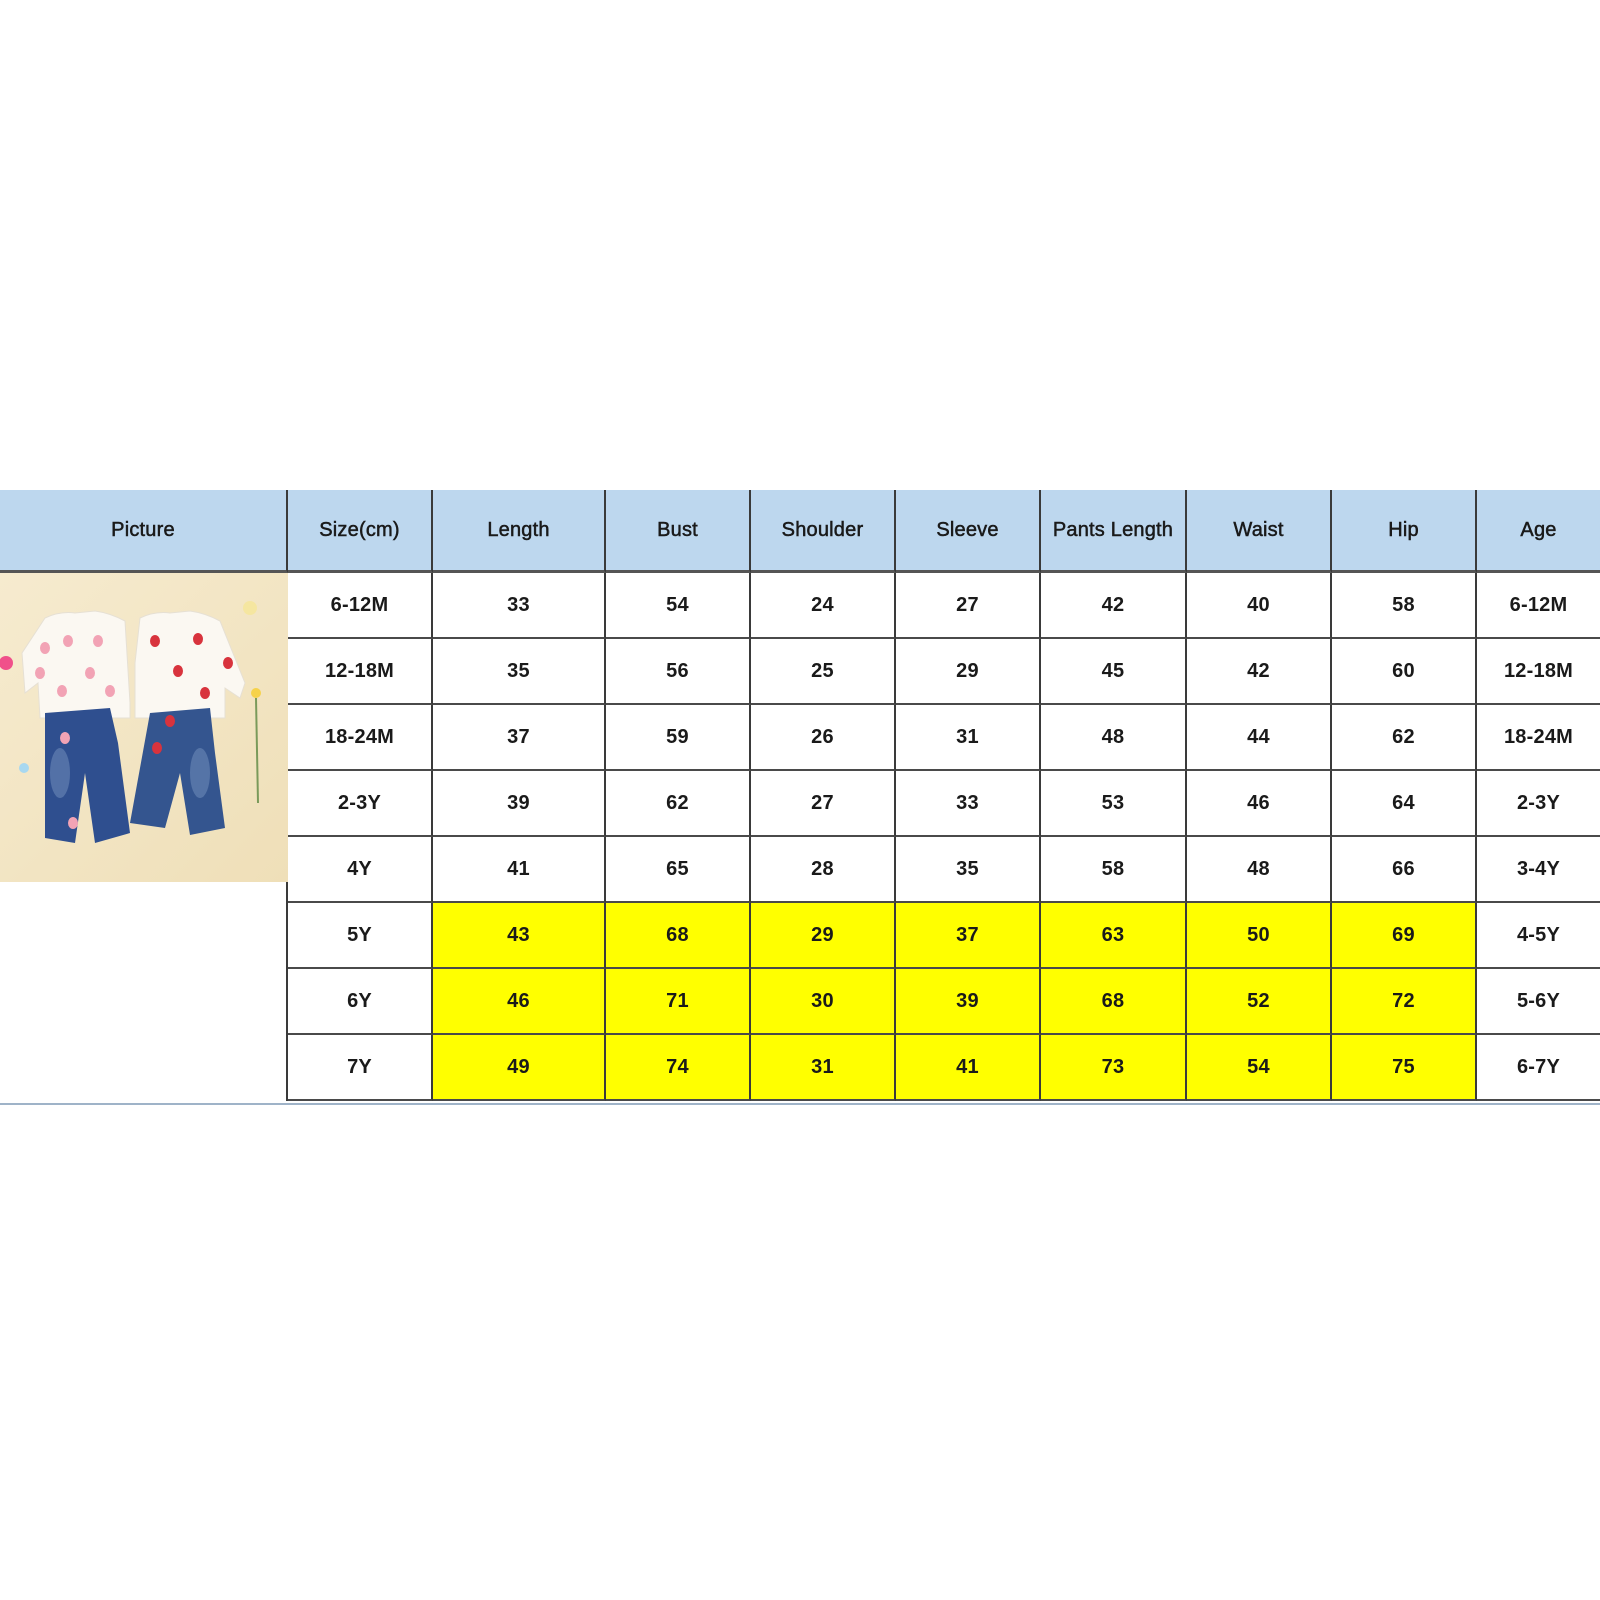  Describe the element at coordinates (1404, 936) in the screenshot. I see `cell-hip: 69` at that location.